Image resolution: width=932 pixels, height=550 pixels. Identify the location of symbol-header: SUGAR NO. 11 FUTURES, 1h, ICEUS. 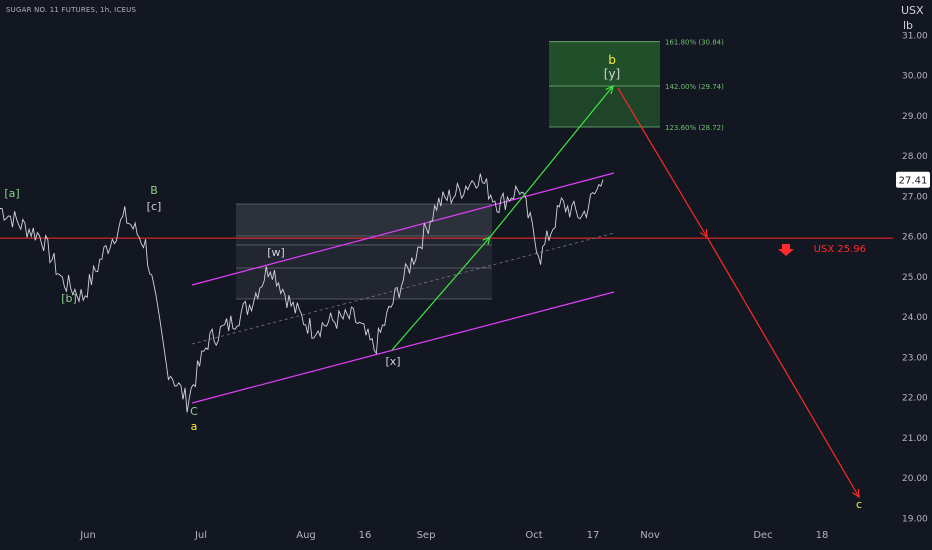
(71, 10).